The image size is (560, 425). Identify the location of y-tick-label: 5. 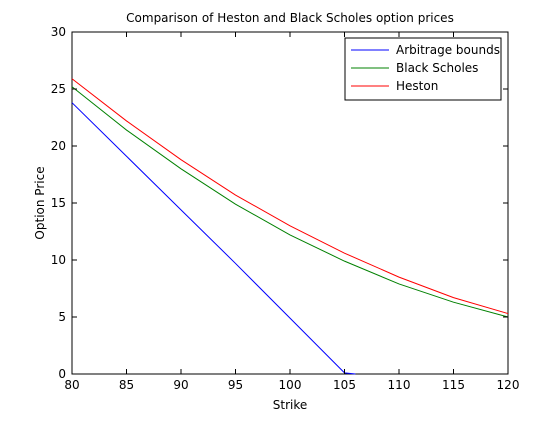
(62, 317).